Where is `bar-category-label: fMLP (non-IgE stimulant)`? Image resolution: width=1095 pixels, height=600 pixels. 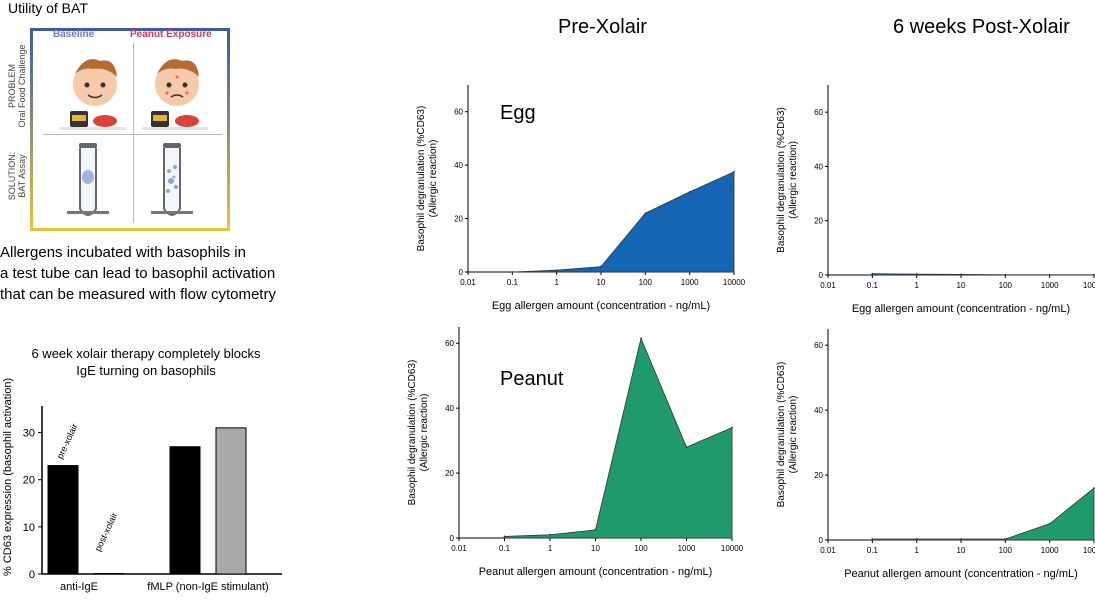 bar-category-label: fMLP (non-IgE stimulant) is located at coordinates (207, 587).